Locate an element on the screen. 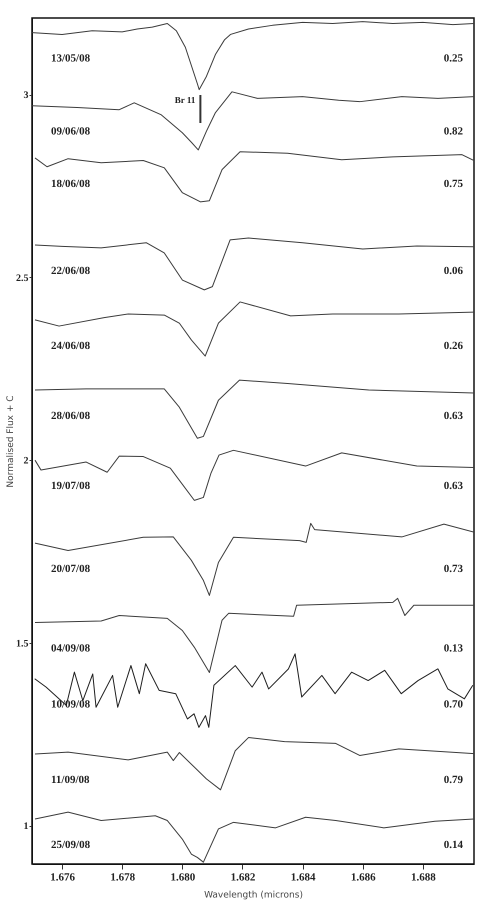 This screenshot has height=901, width=483. x-tick-label: 1.680 is located at coordinates (183, 878).